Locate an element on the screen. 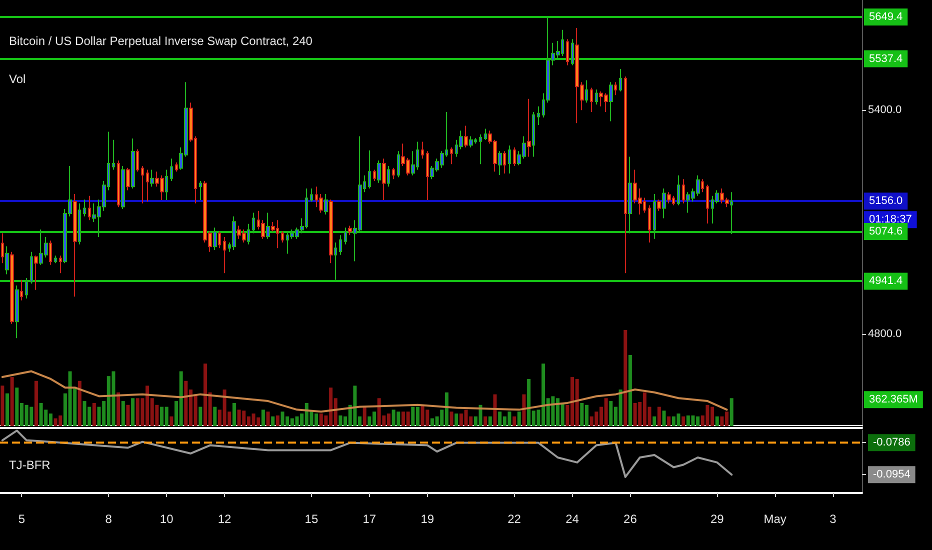 The image size is (932, 550). x-tick-label: 24 is located at coordinates (573, 519).